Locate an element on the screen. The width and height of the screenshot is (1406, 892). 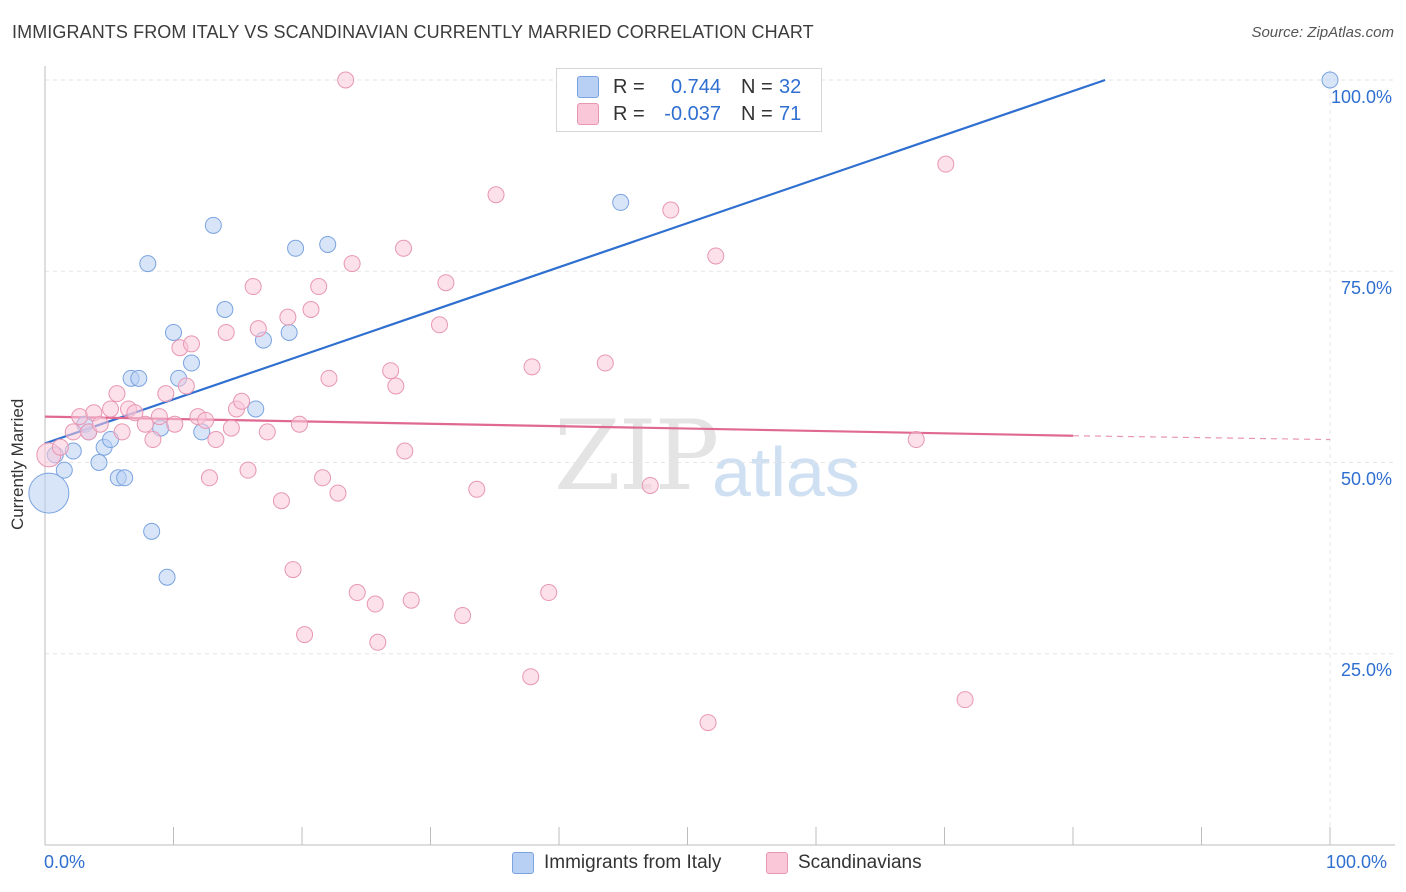
legend-label-scandinavians: Scandinavians is located at coordinates (860, 862).